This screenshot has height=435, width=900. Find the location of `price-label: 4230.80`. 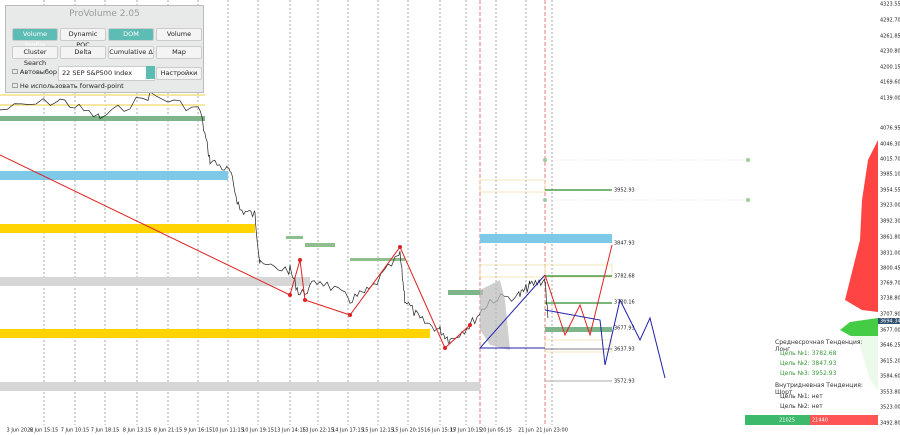

price-label: 4230.80 is located at coordinates (890, 52).